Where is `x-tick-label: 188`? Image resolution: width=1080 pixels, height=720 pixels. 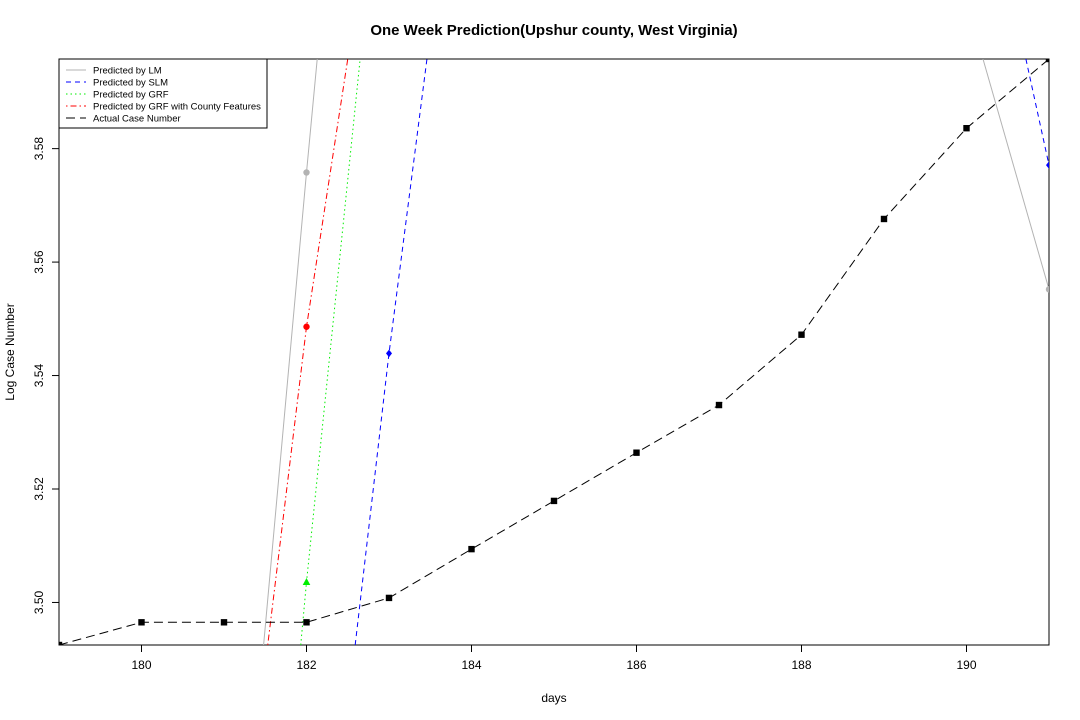 x-tick-label: 188 is located at coordinates (801, 665).